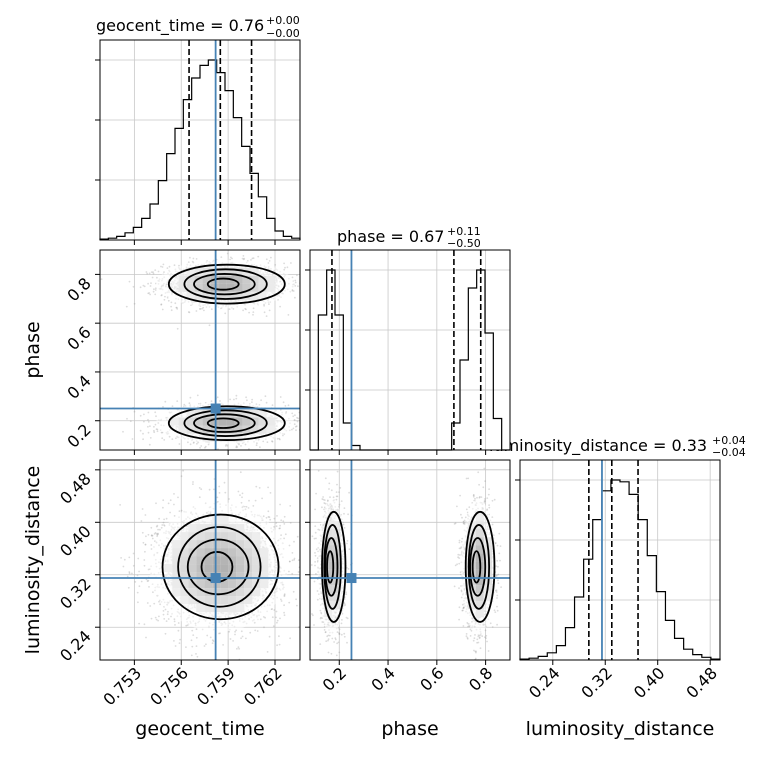 Image resolution: width=760 pixels, height=760 pixels. Describe the element at coordinates (180, 26) in the screenshot. I see `title-geocent-time: geocent_time = 0.76` at that location.